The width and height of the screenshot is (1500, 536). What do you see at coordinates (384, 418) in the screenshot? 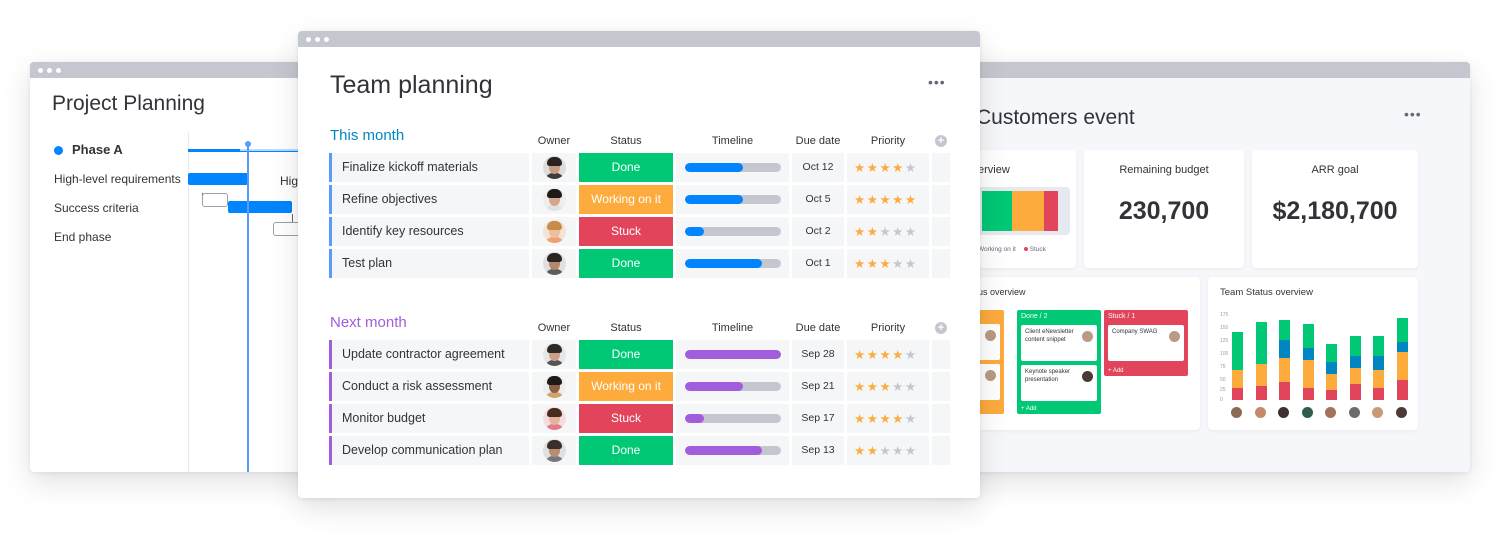
I see `item-name: Monitor budget` at bounding box center [384, 418].